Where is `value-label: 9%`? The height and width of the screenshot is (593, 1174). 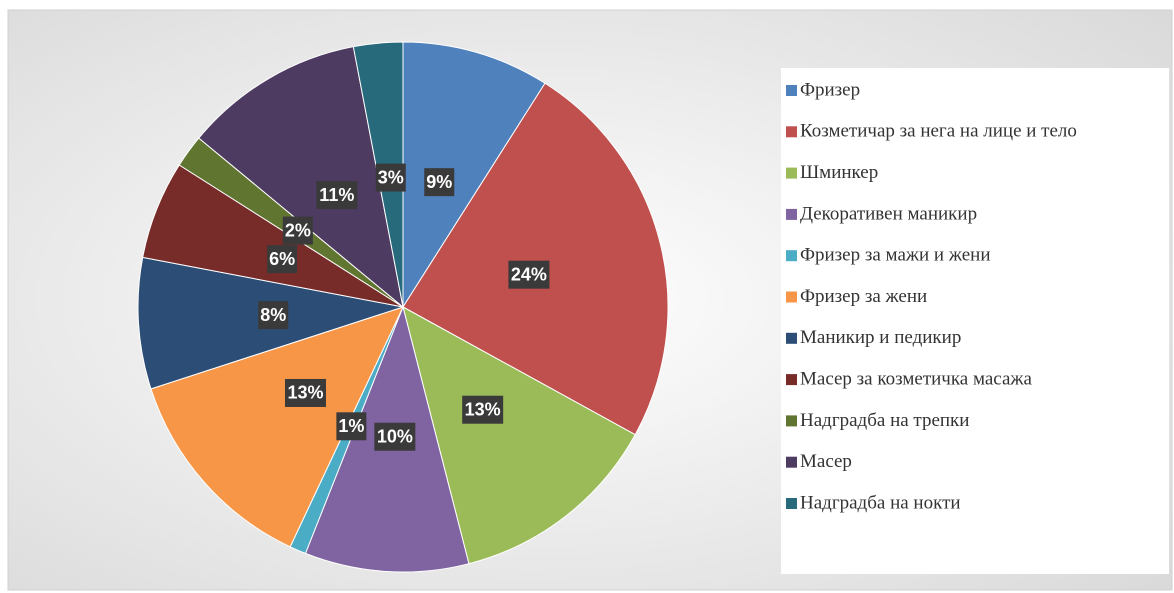 value-label: 9% is located at coordinates (439, 182).